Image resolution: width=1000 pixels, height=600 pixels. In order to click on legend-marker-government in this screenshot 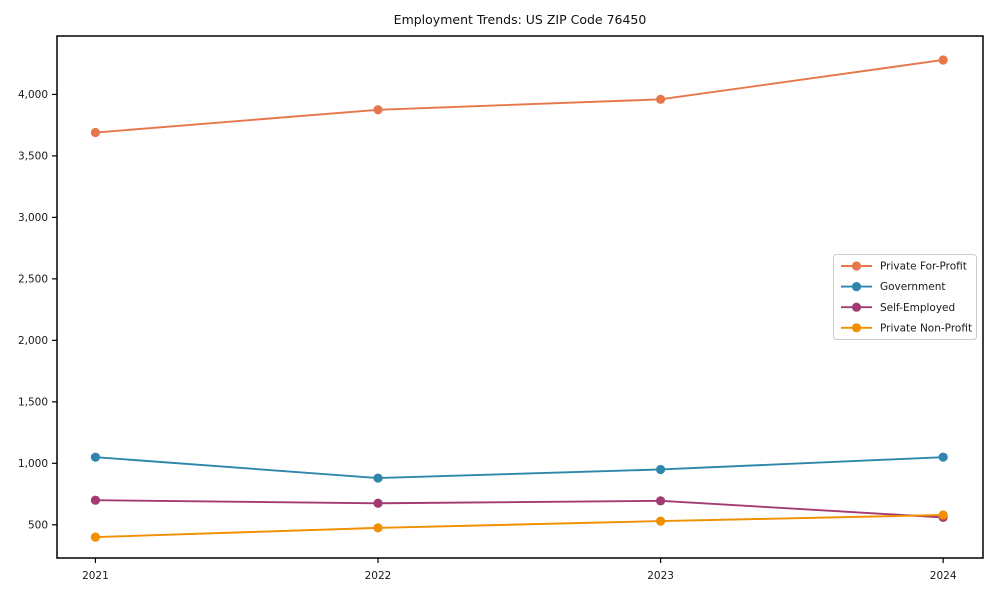, I will do `click(856, 287)`.